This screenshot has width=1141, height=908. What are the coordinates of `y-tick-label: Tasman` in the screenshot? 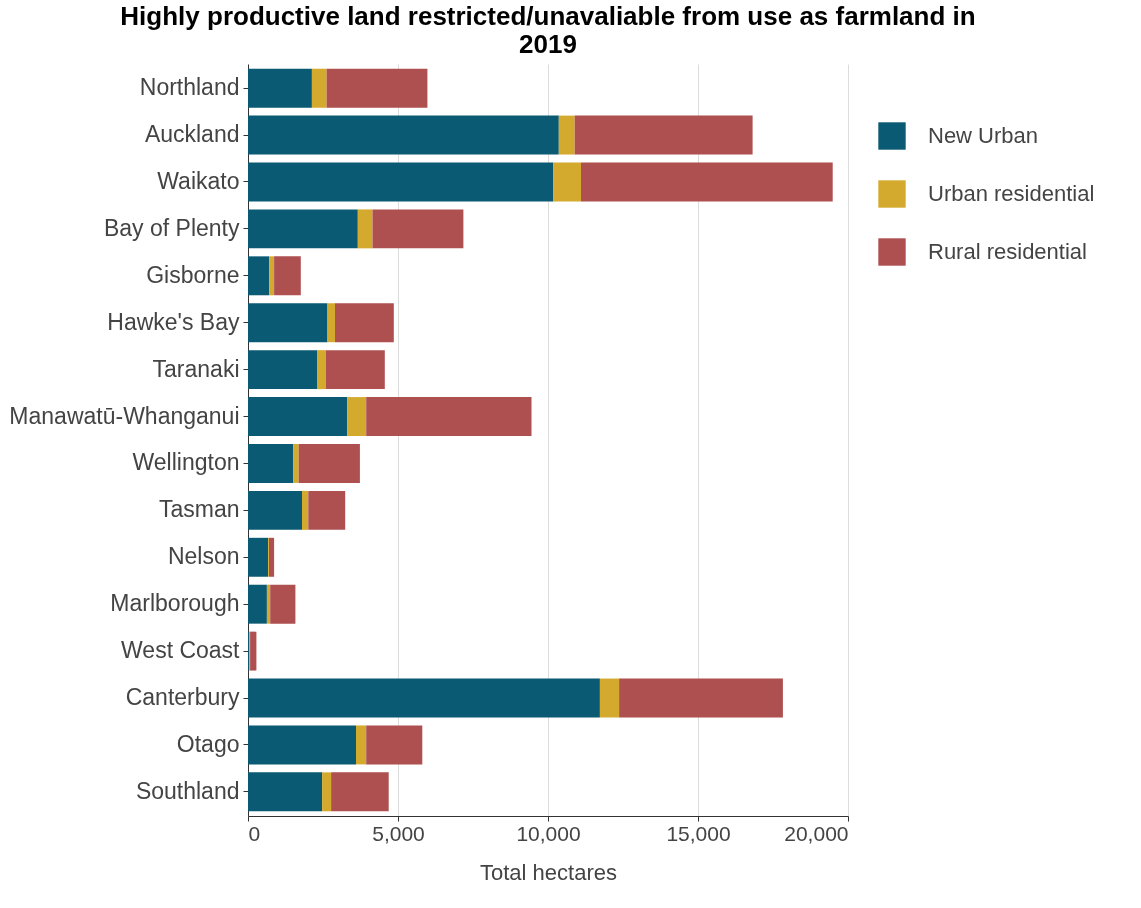 It's located at (199, 509).